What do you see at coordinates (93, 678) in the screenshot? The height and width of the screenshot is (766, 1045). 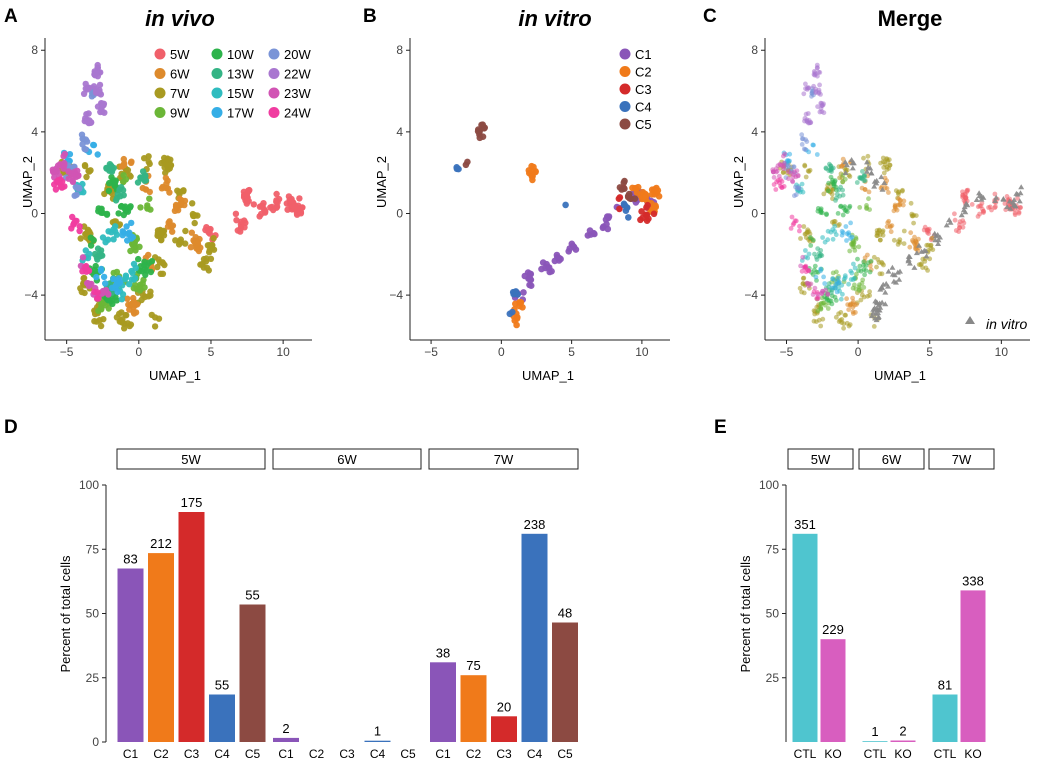 I see `y-tick-label: 25` at bounding box center [93, 678].